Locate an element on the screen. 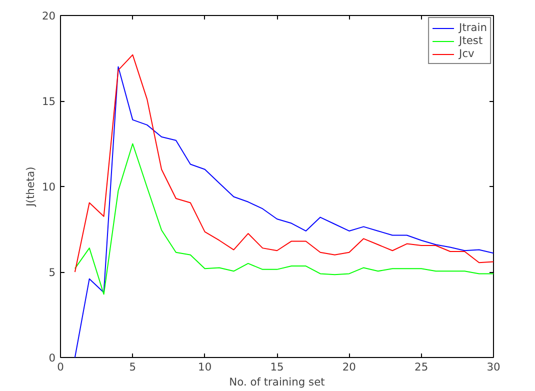 The image size is (535, 391). x-tick-label: 15 is located at coordinates (277, 367).